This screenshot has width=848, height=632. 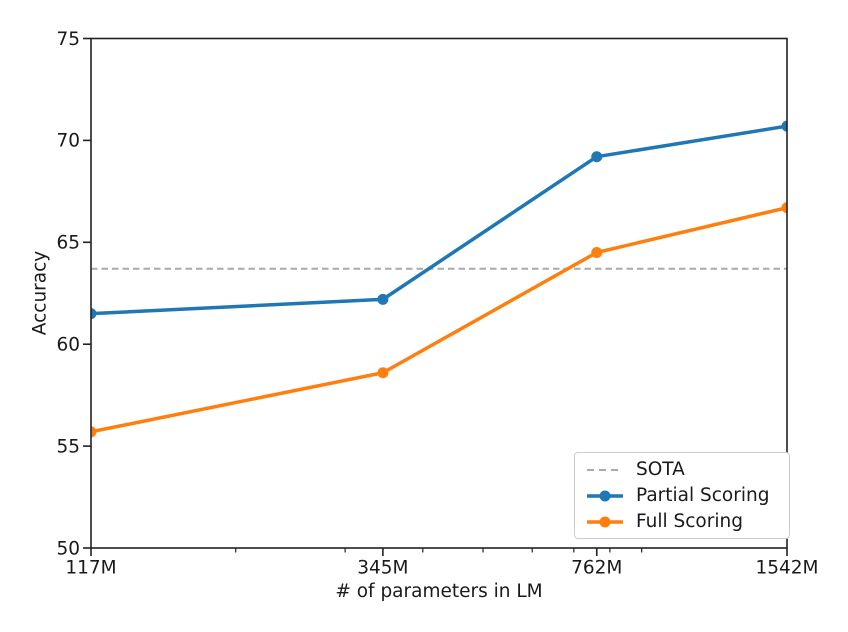 I want to click on legend: SOTA Partial Scoring Full Scoring, so click(x=682, y=495).